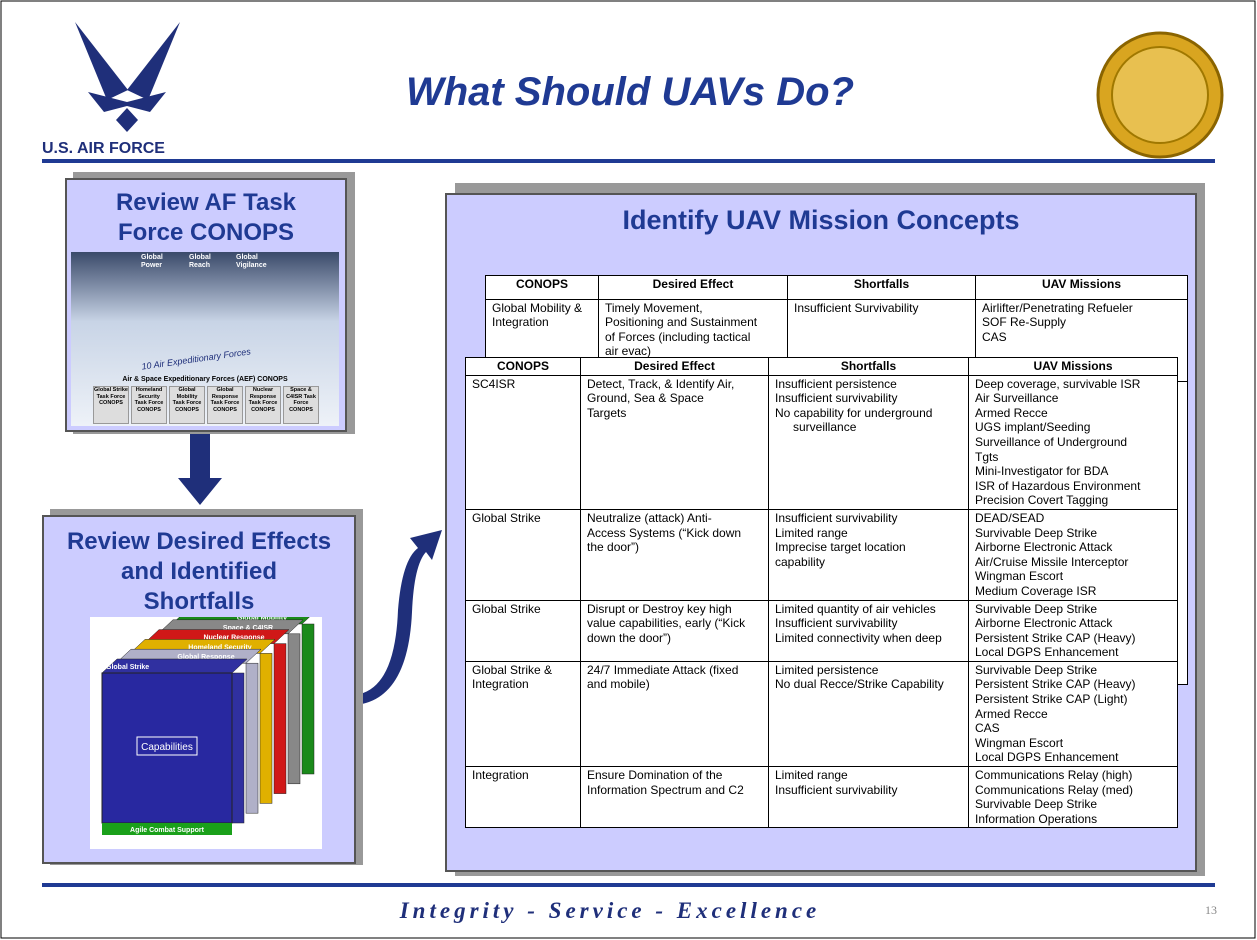 This screenshot has width=1257, height=940. I want to click on column-header: Shortfalls, so click(881, 287).